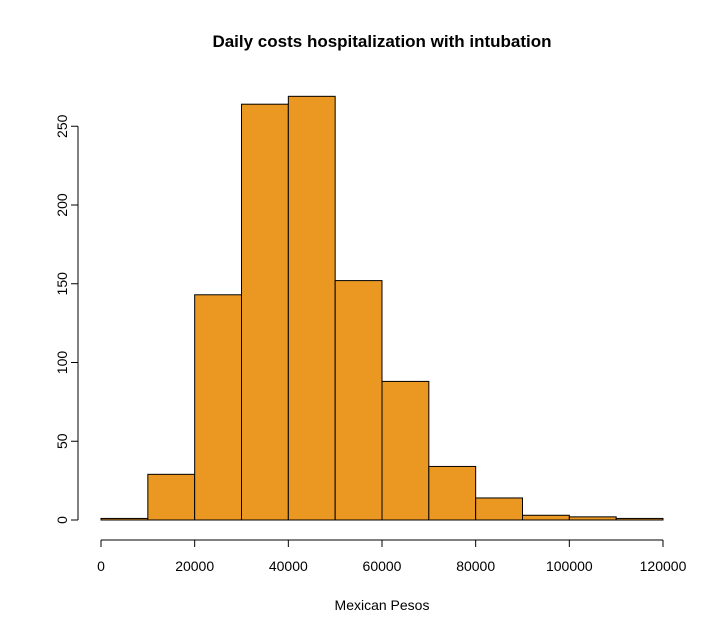 The width and height of the screenshot is (726, 635). Describe the element at coordinates (62, 205) in the screenshot. I see `y-tick-label-4: 200` at that location.